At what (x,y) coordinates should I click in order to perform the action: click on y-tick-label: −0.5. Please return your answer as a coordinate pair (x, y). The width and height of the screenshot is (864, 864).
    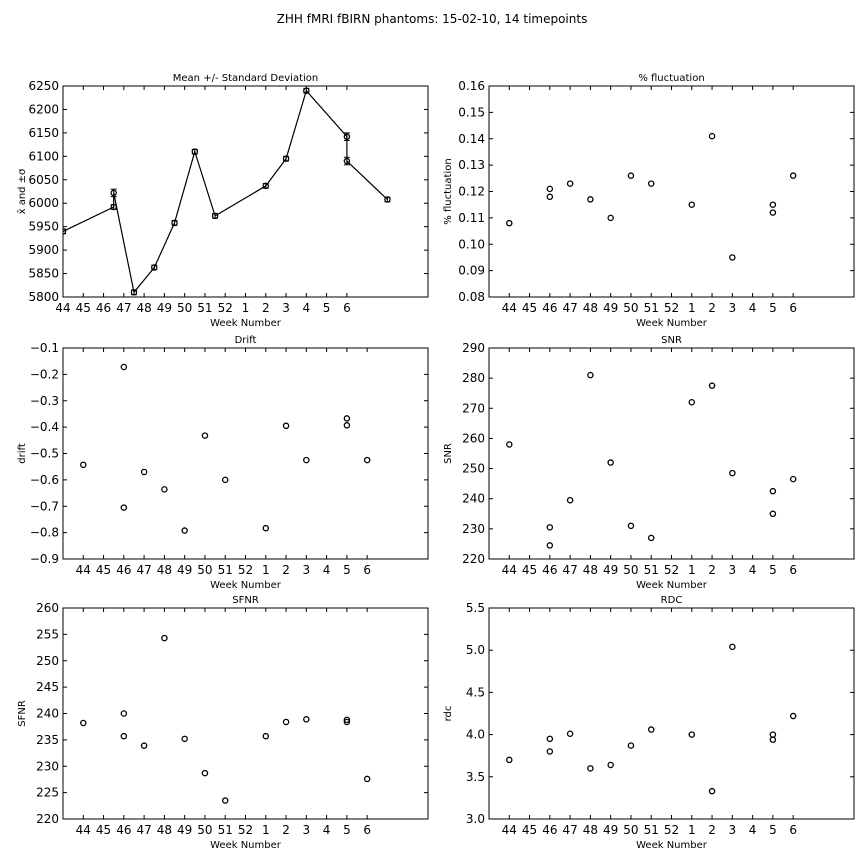
    Looking at the image, I should click on (44, 454).